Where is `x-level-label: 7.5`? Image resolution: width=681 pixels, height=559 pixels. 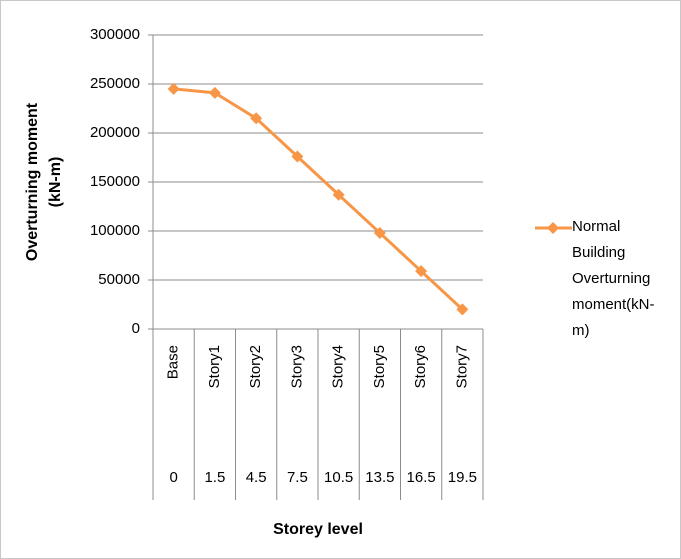
x-level-label: 7.5 is located at coordinates (297, 477).